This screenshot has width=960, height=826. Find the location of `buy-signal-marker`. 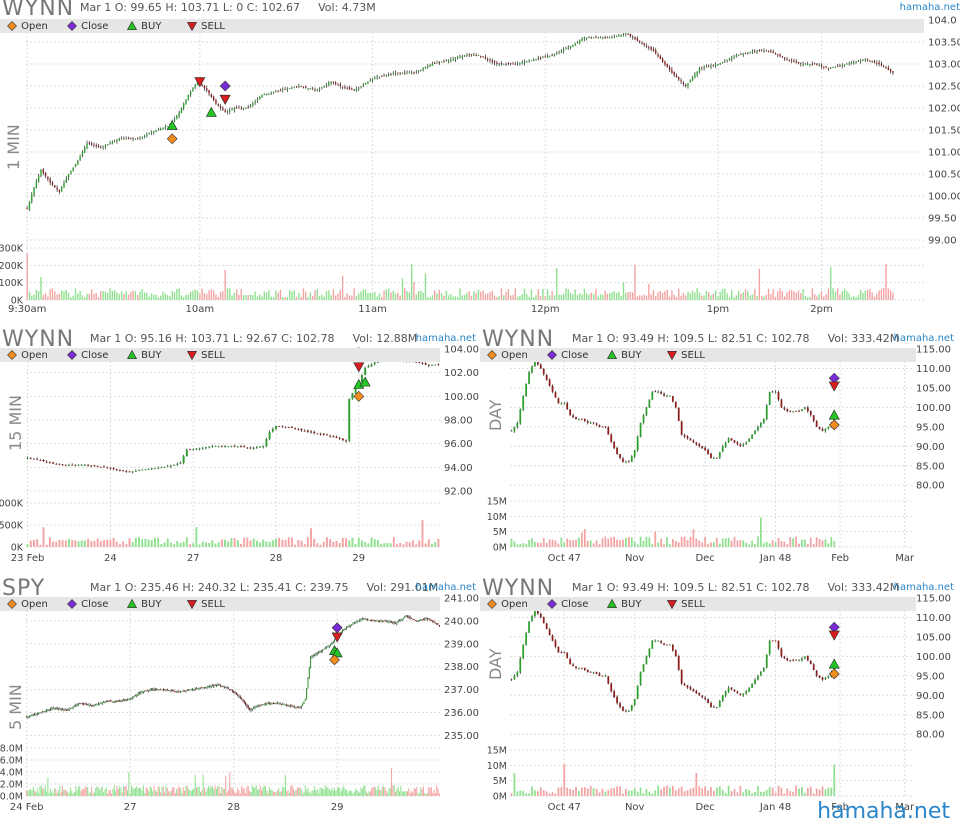

buy-signal-marker is located at coordinates (612, 603).